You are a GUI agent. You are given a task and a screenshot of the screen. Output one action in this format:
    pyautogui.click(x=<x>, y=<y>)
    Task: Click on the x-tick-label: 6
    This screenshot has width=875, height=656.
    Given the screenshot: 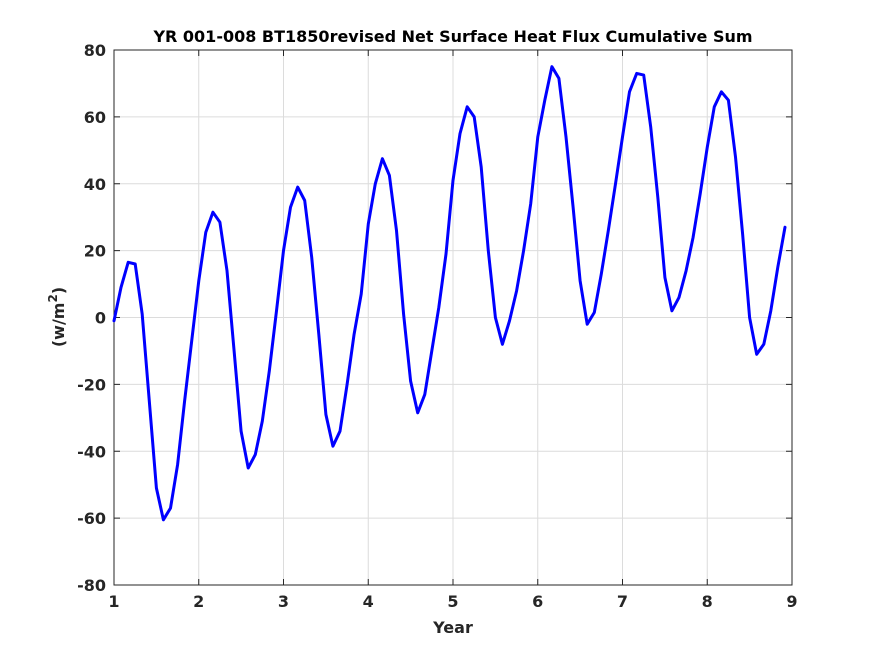 What is the action you would take?
    pyautogui.click(x=537, y=601)
    